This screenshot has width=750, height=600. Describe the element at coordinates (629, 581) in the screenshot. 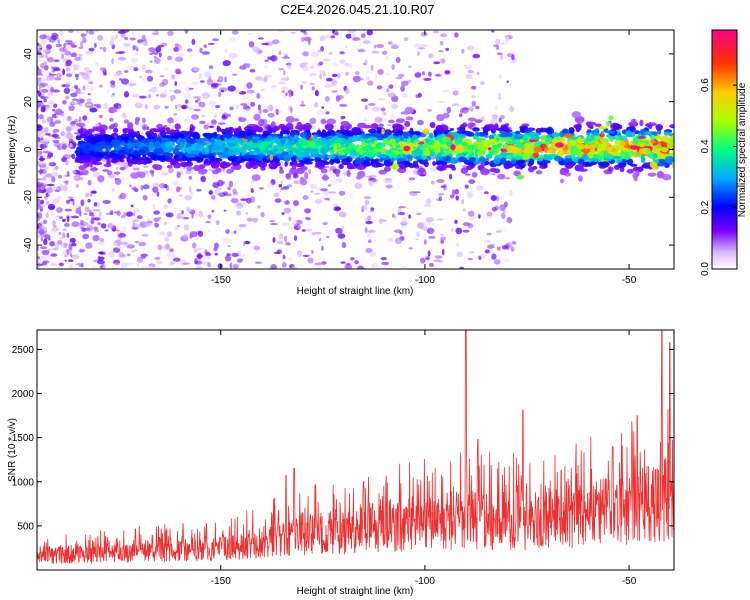

I see `snr-x-tick-label: -50` at that location.